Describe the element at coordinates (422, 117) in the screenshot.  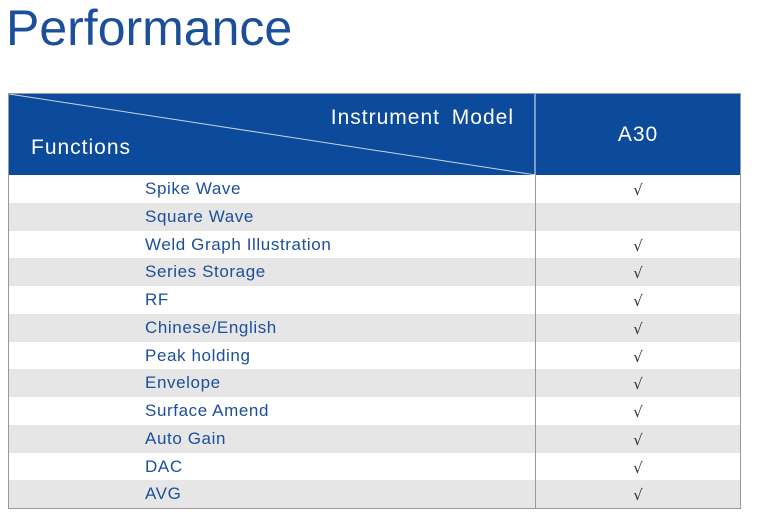
I see `instrument-model-label: Instrument Model` at that location.